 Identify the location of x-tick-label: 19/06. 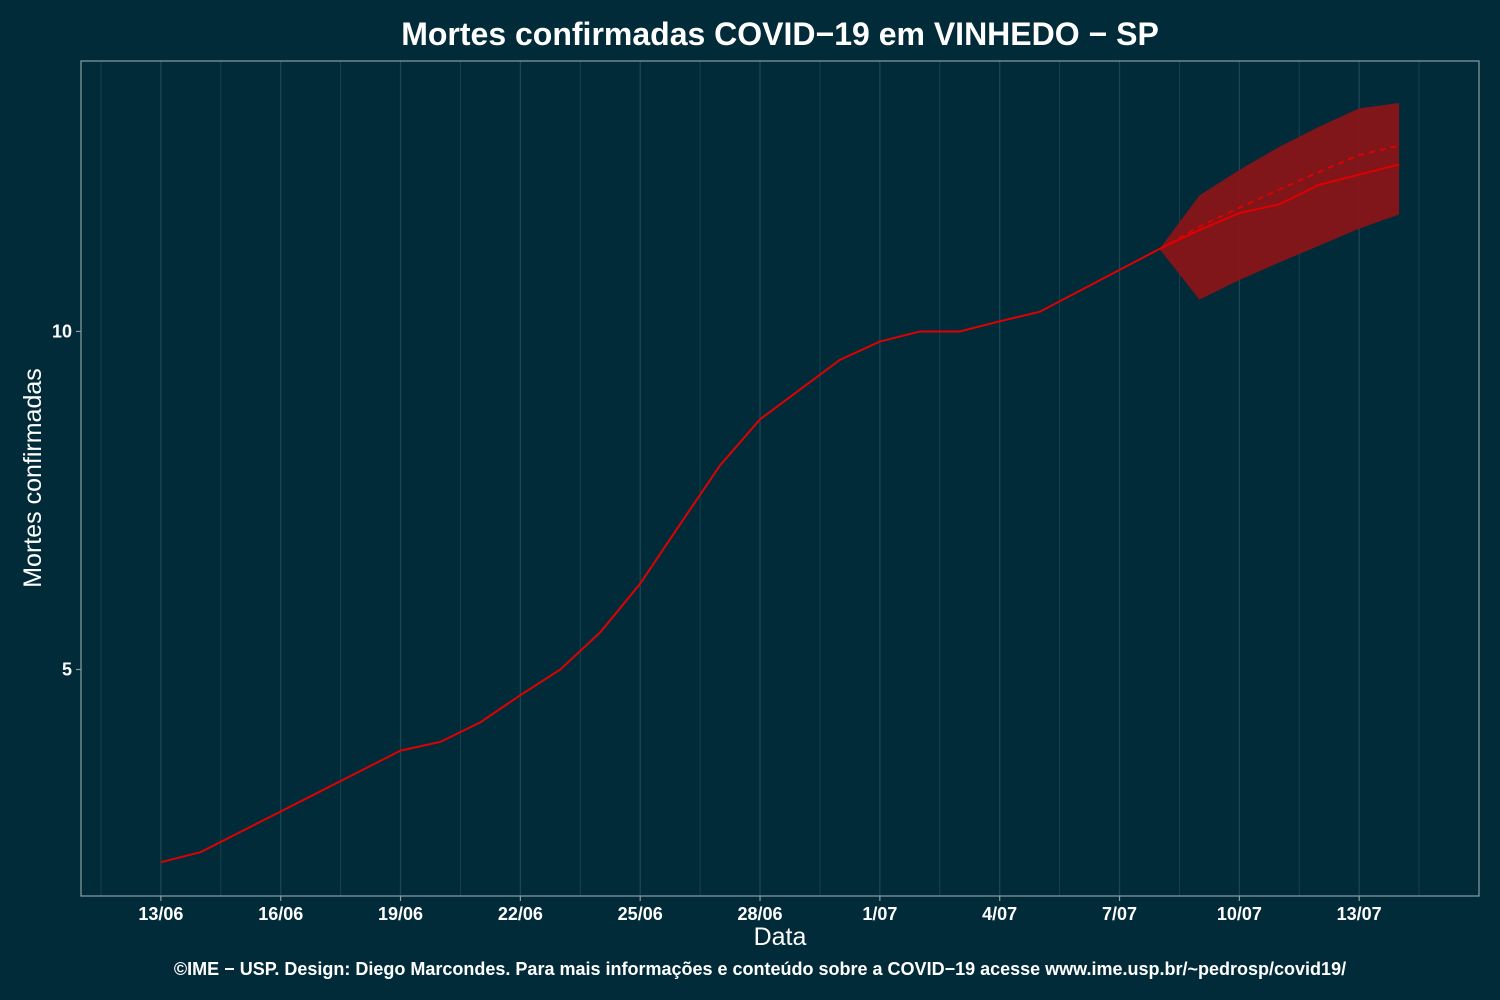
(400, 914).